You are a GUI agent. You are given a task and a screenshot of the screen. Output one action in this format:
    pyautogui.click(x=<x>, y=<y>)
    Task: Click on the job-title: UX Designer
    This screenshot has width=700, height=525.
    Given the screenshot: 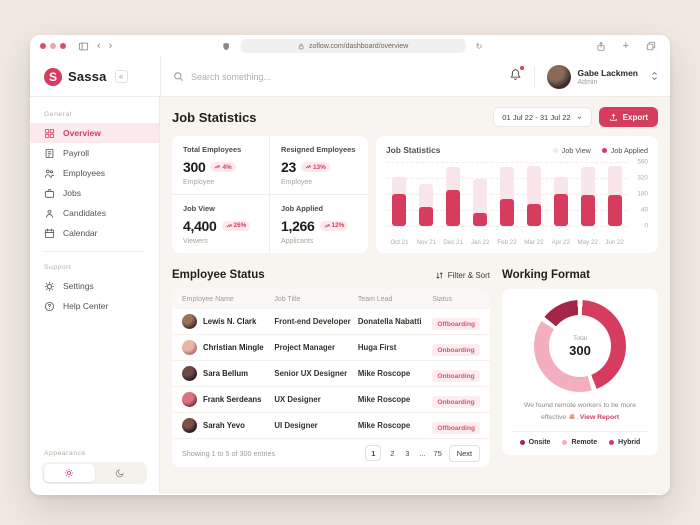 What is the action you would take?
    pyautogui.click(x=297, y=399)
    